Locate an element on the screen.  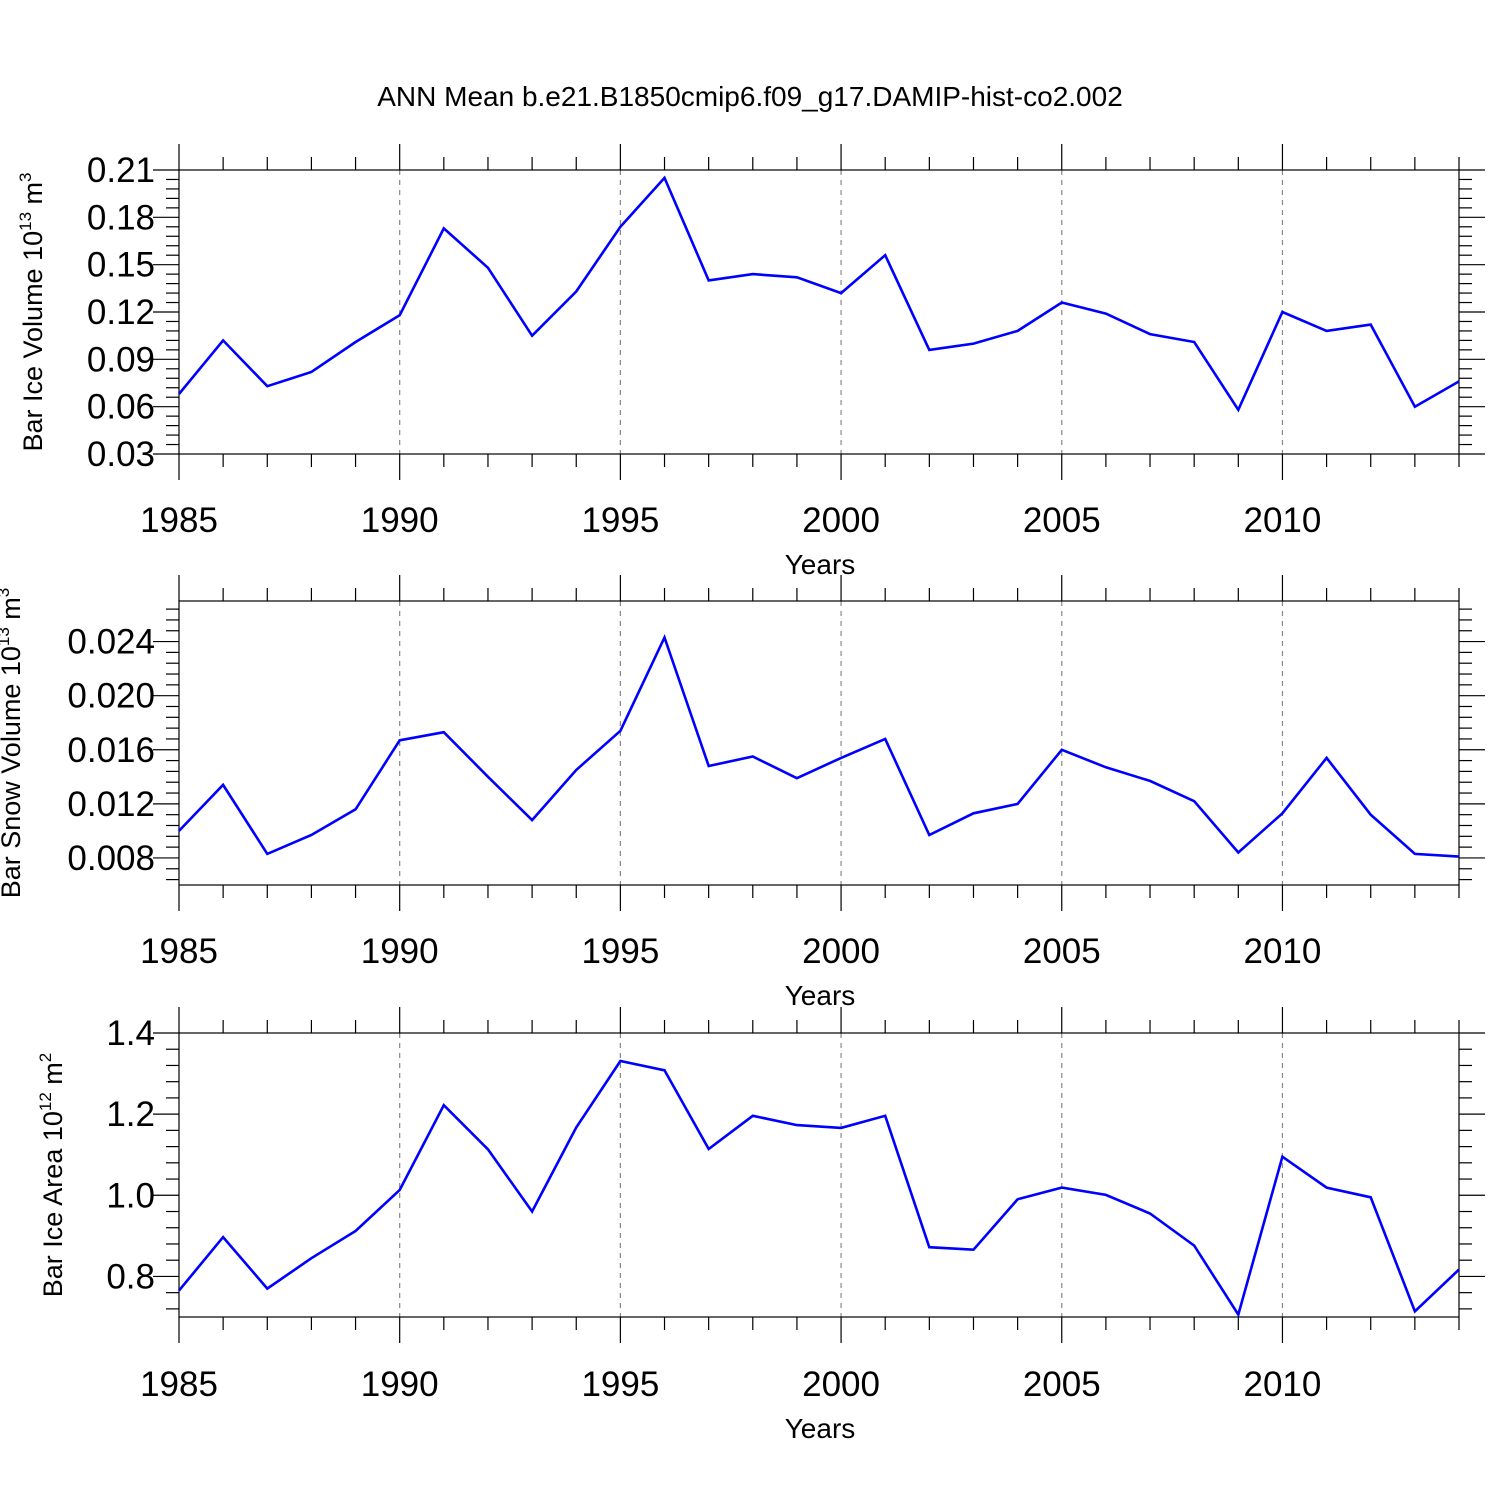
y-axis-title-superscript: 2 is located at coordinates (45, 1057).